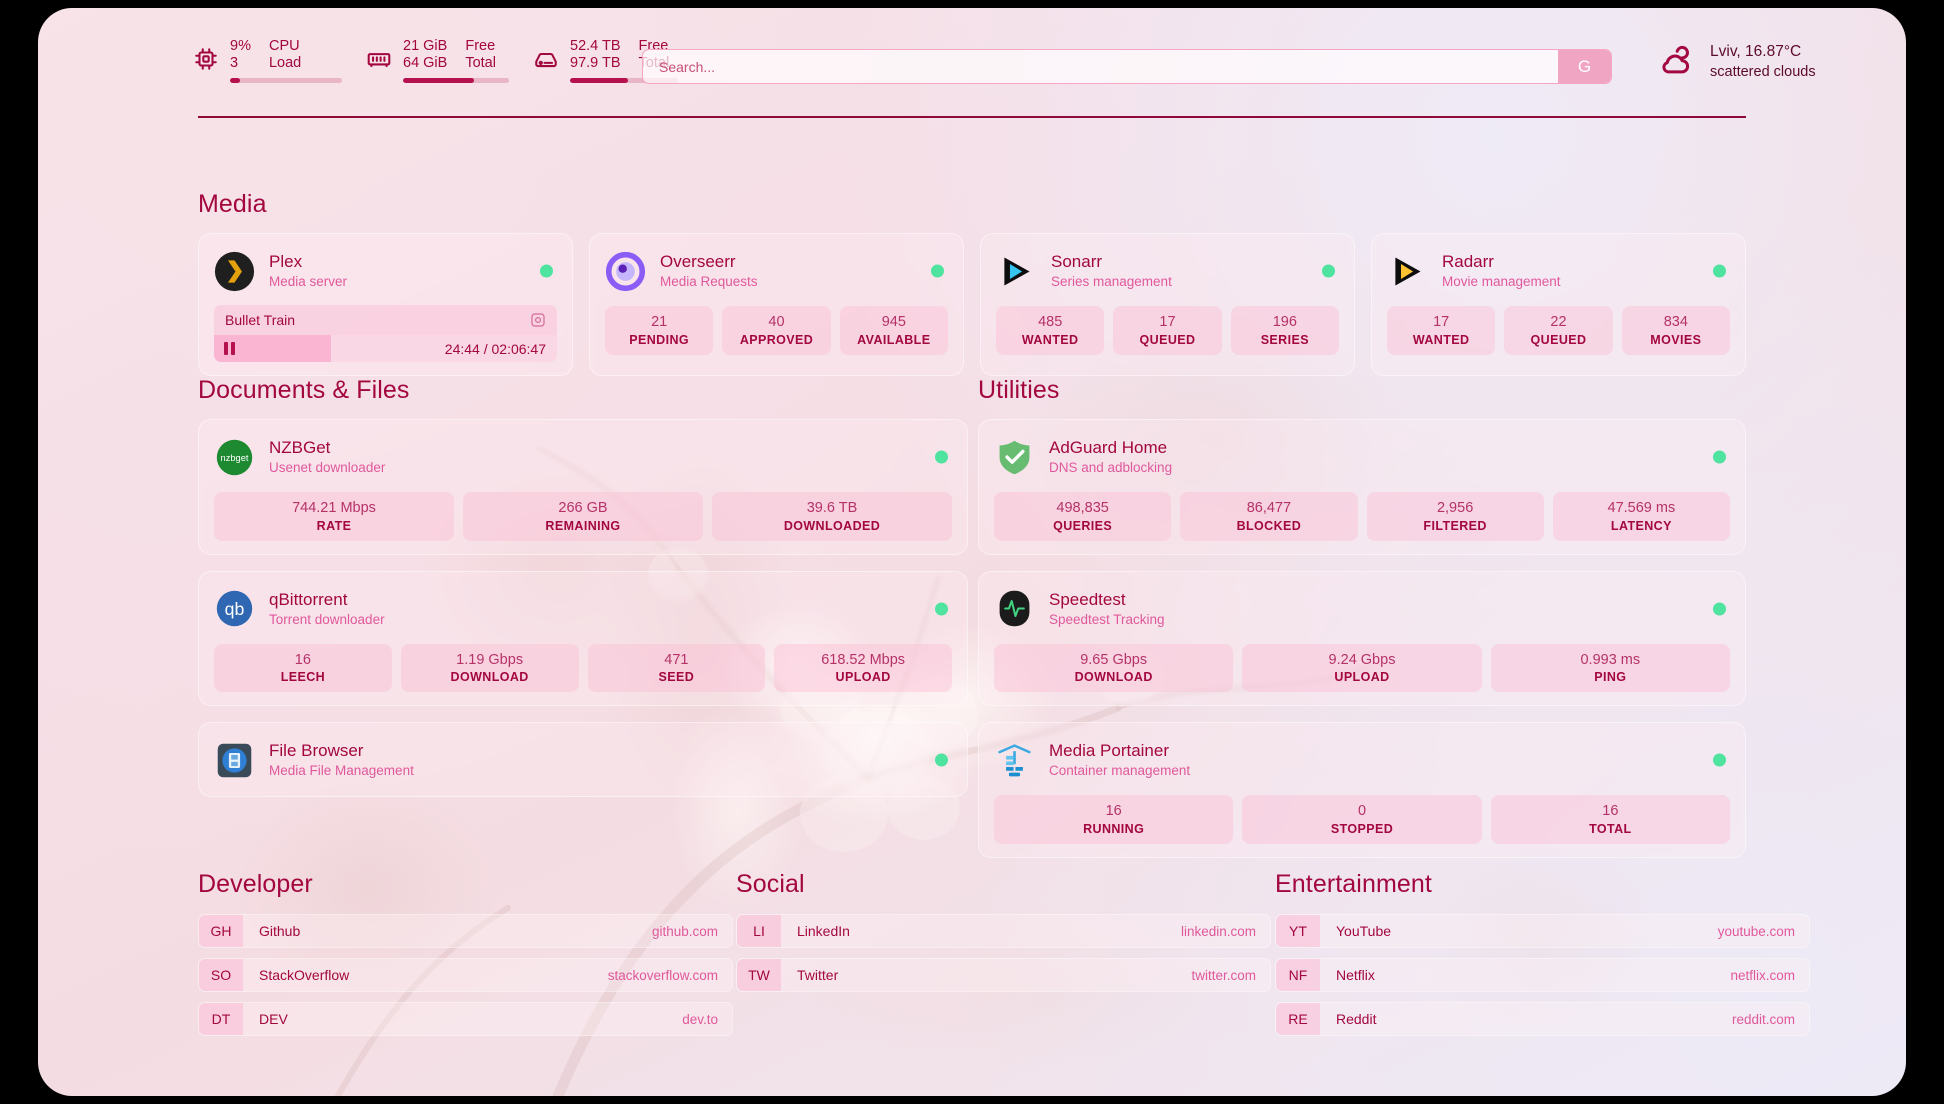 The image size is (1944, 1104). Describe the element at coordinates (1675, 330) in the screenshot. I see `stat-tile: 834 MOVIES` at that location.